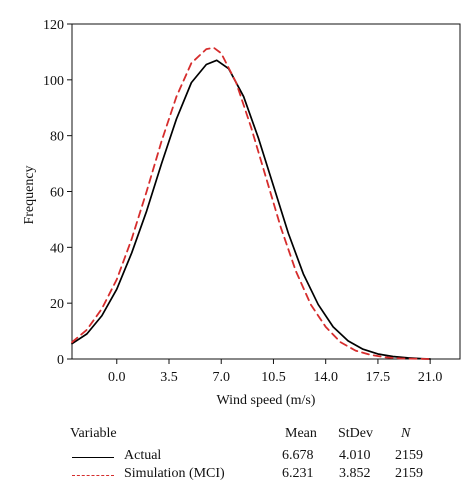  Describe the element at coordinates (221, 377) in the screenshot. I see `x-tick-label-2: 7.0` at that location.